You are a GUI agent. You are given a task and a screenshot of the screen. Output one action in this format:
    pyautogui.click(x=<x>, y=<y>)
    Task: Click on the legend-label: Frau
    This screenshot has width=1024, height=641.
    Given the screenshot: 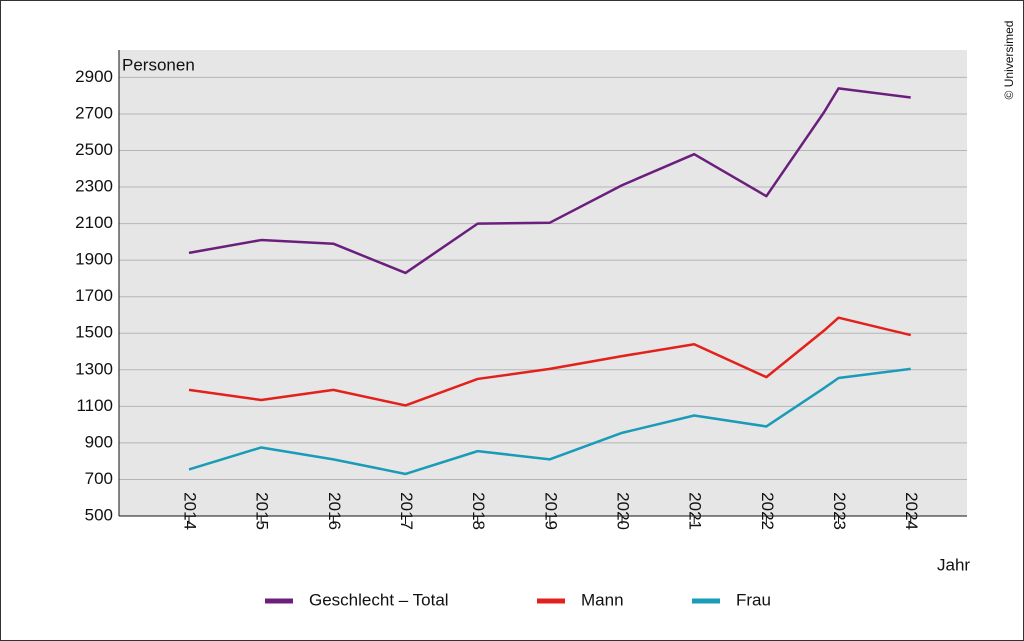 What is the action you would take?
    pyautogui.click(x=753, y=599)
    